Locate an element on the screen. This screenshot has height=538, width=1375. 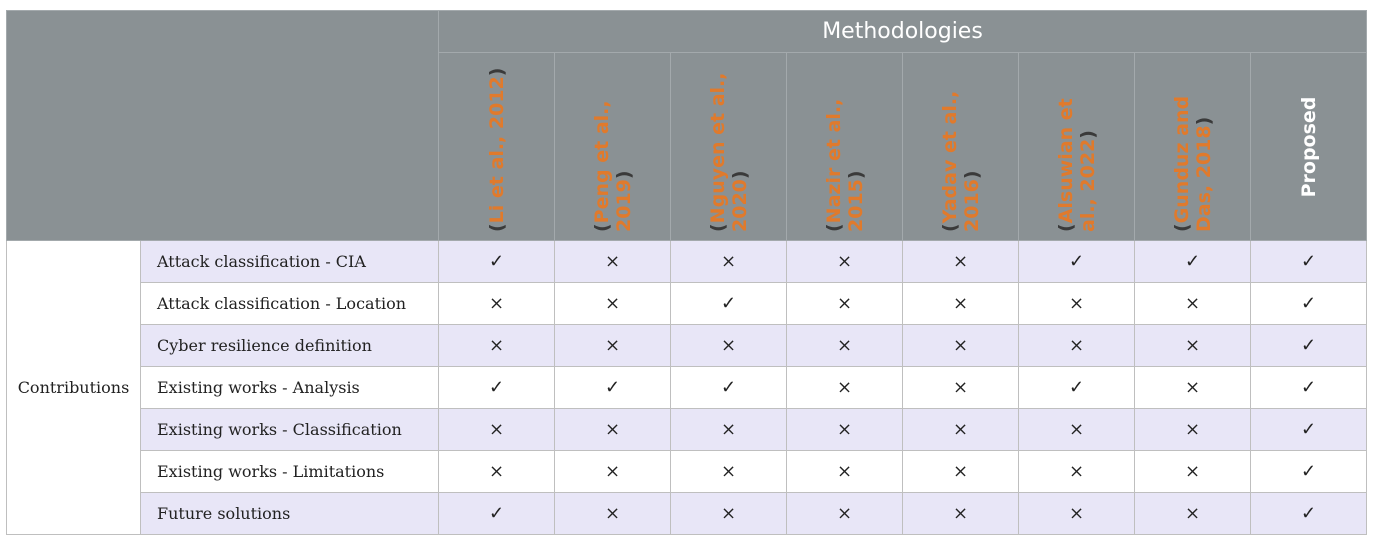
citation-link: (Alsuwian et al., 2022) is located at coordinates (1076, 164).